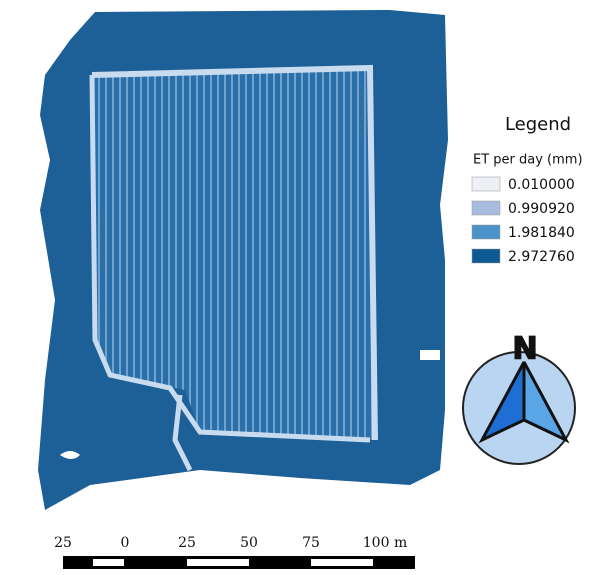 The width and height of the screenshot is (604, 575). I want to click on scale-label: 50, so click(249, 543).